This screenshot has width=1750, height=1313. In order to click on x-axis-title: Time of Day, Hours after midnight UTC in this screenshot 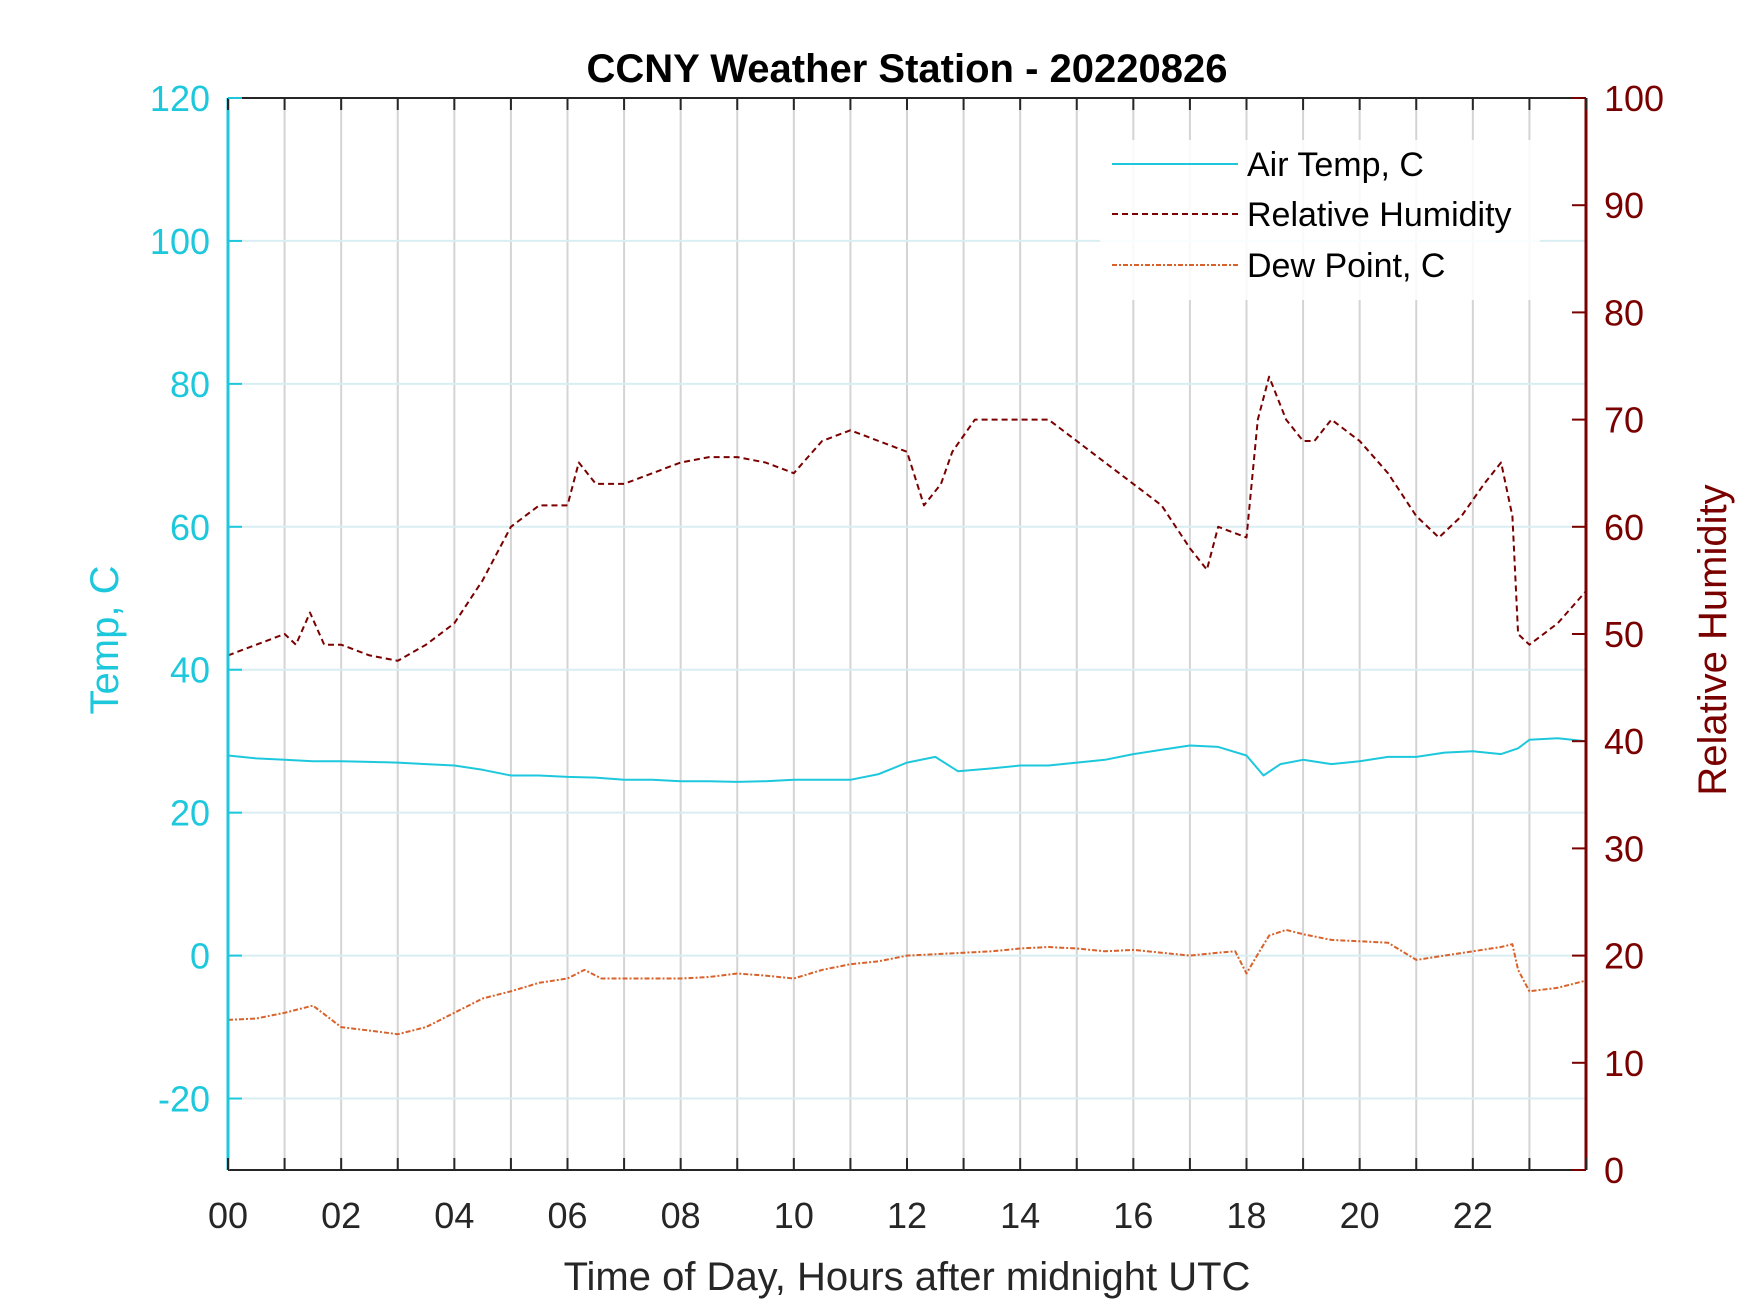, I will do `click(907, 1277)`.